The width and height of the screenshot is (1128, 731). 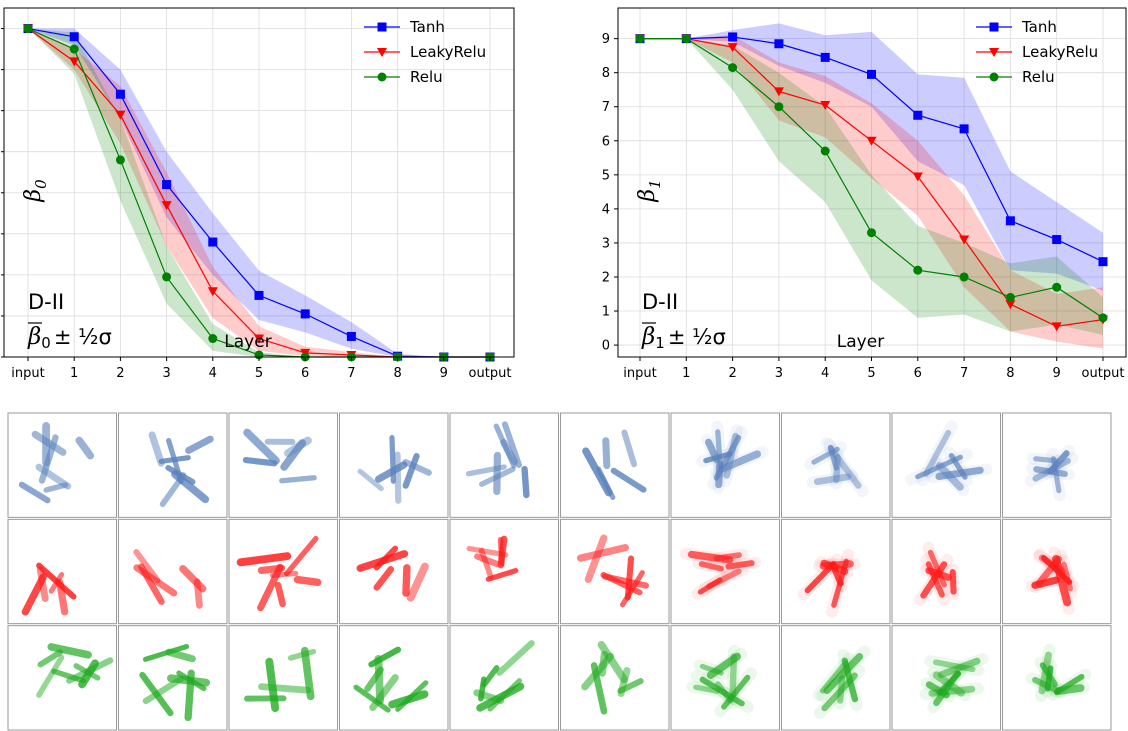 I want to click on y-axis-title: β0, so click(x=35, y=191).